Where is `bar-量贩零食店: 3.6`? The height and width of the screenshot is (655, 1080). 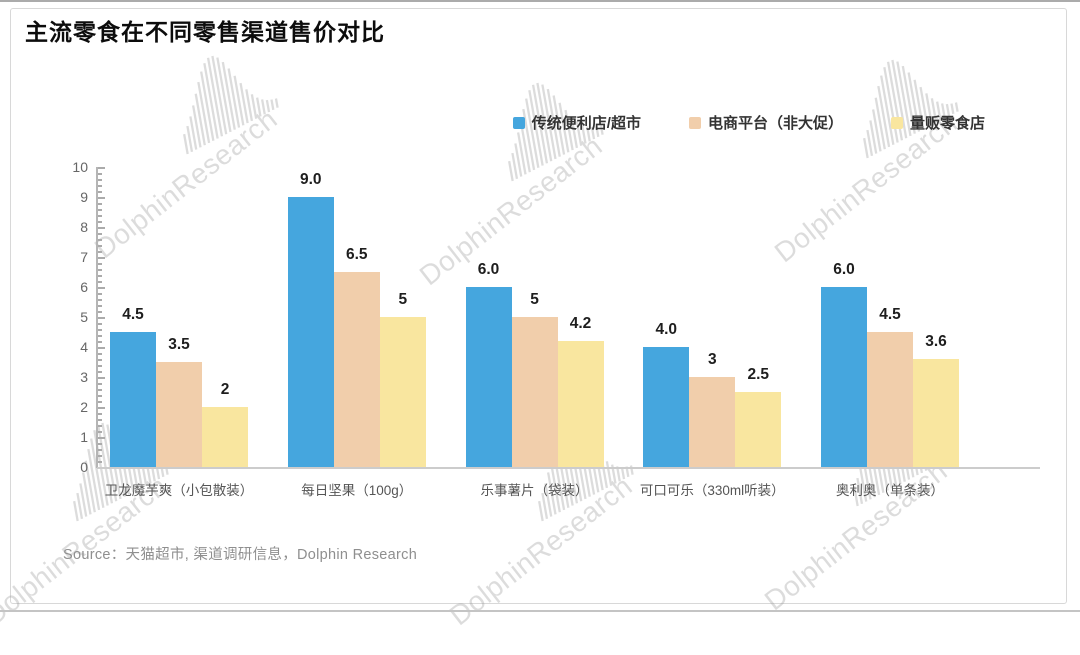 bar-量贩零食店: 3.6 is located at coordinates (936, 400).